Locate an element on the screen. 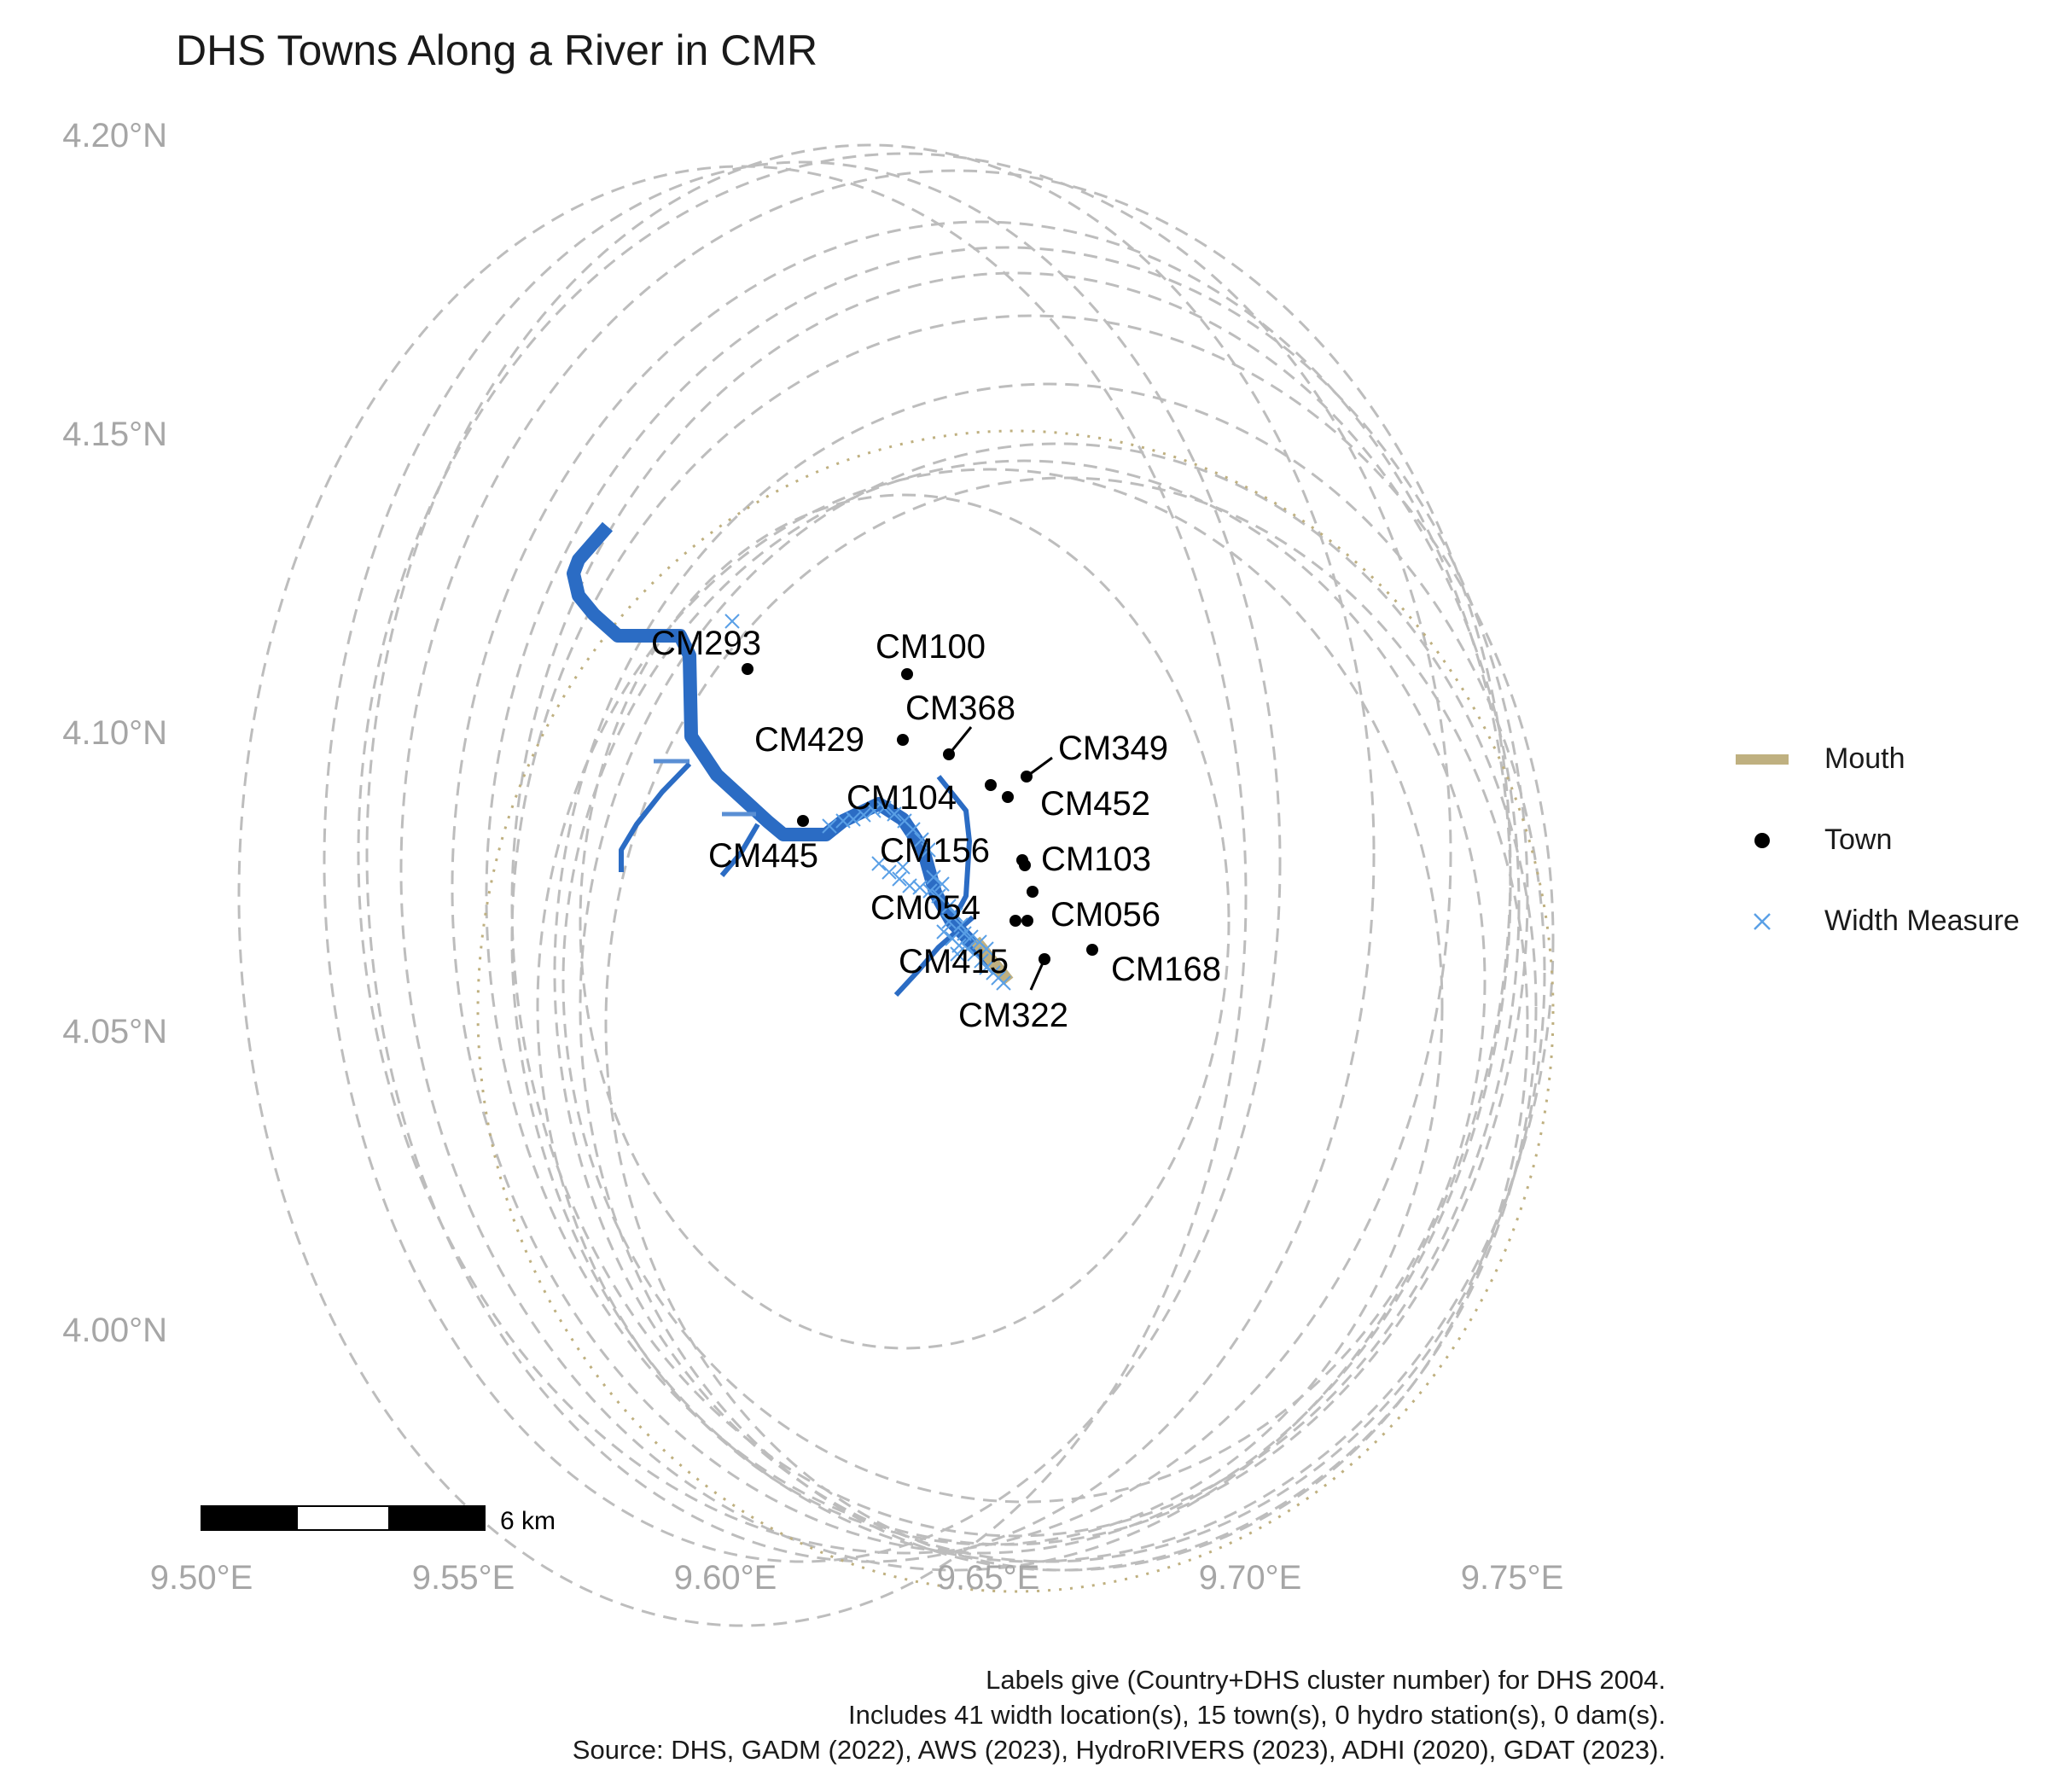 The image size is (2048, 1792). legend-label: Mouth is located at coordinates (1865, 758).